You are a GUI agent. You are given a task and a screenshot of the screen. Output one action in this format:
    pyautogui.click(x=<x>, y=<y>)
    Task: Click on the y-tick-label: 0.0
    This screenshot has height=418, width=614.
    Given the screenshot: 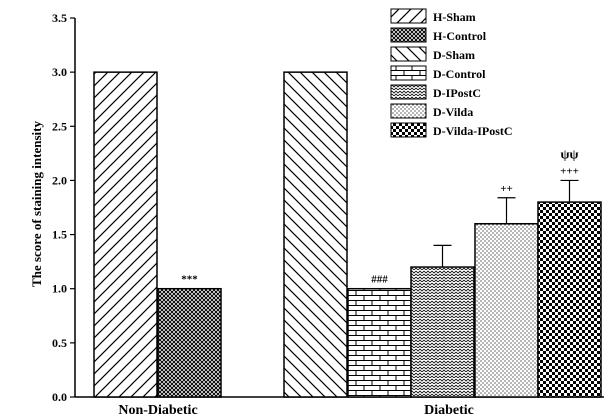 What is the action you would take?
    pyautogui.click(x=59, y=397)
    